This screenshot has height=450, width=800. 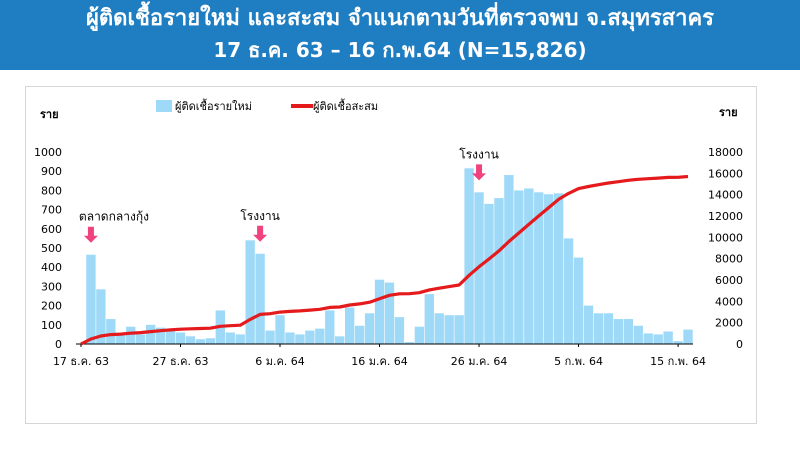 I want to click on y-tick-left: 700, so click(x=51, y=210).